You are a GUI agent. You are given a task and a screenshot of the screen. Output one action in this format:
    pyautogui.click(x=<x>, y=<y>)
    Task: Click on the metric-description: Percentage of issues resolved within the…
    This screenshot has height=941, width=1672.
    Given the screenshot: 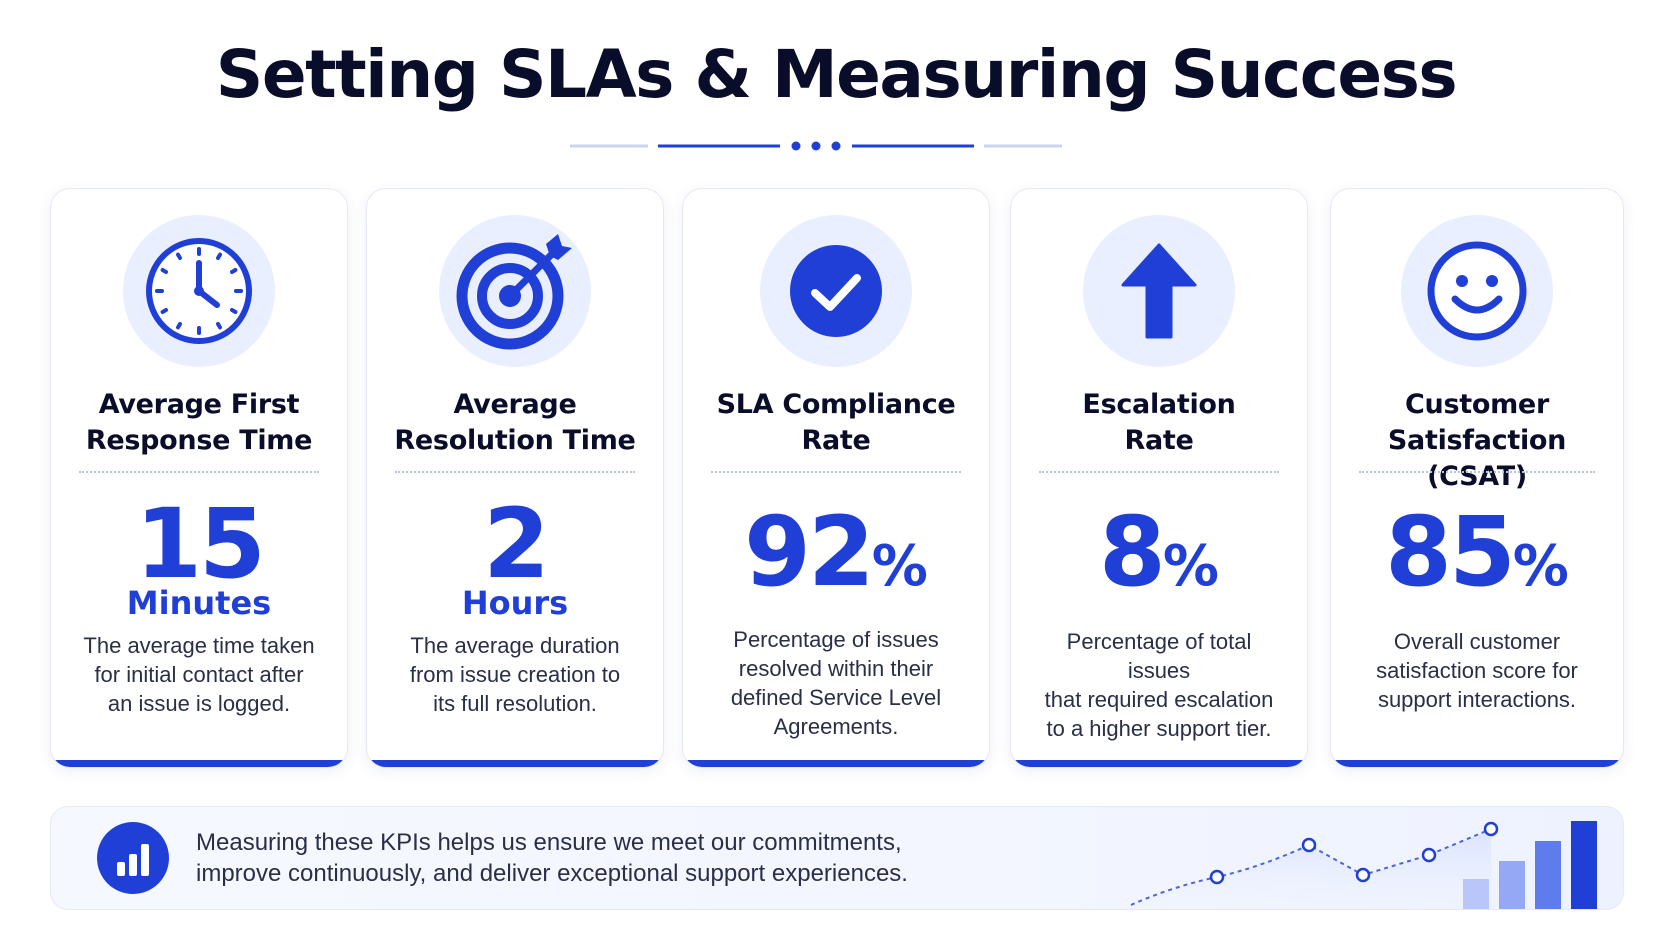 What is the action you would take?
    pyautogui.click(x=836, y=683)
    